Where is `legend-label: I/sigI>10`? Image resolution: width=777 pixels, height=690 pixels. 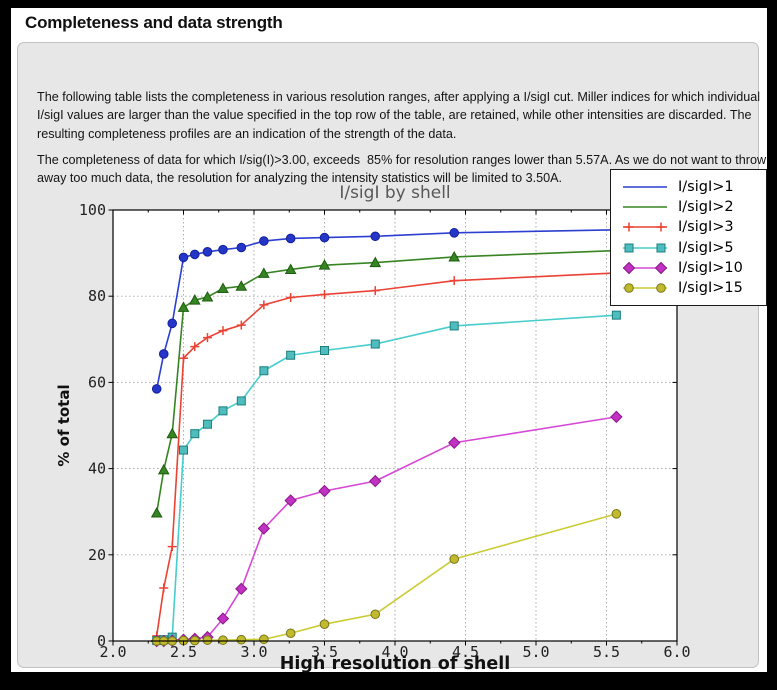
legend-label: I/sigI>10 is located at coordinates (710, 268).